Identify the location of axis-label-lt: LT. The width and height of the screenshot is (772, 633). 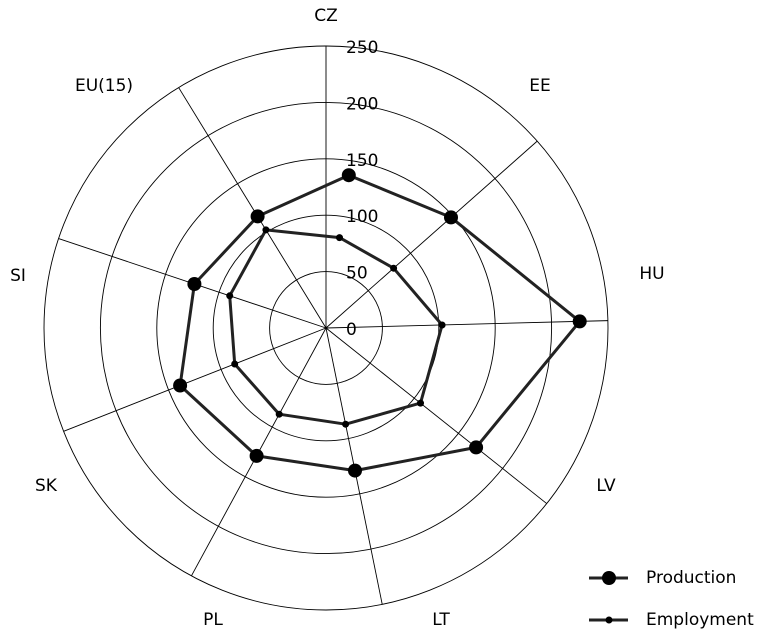
(441, 620).